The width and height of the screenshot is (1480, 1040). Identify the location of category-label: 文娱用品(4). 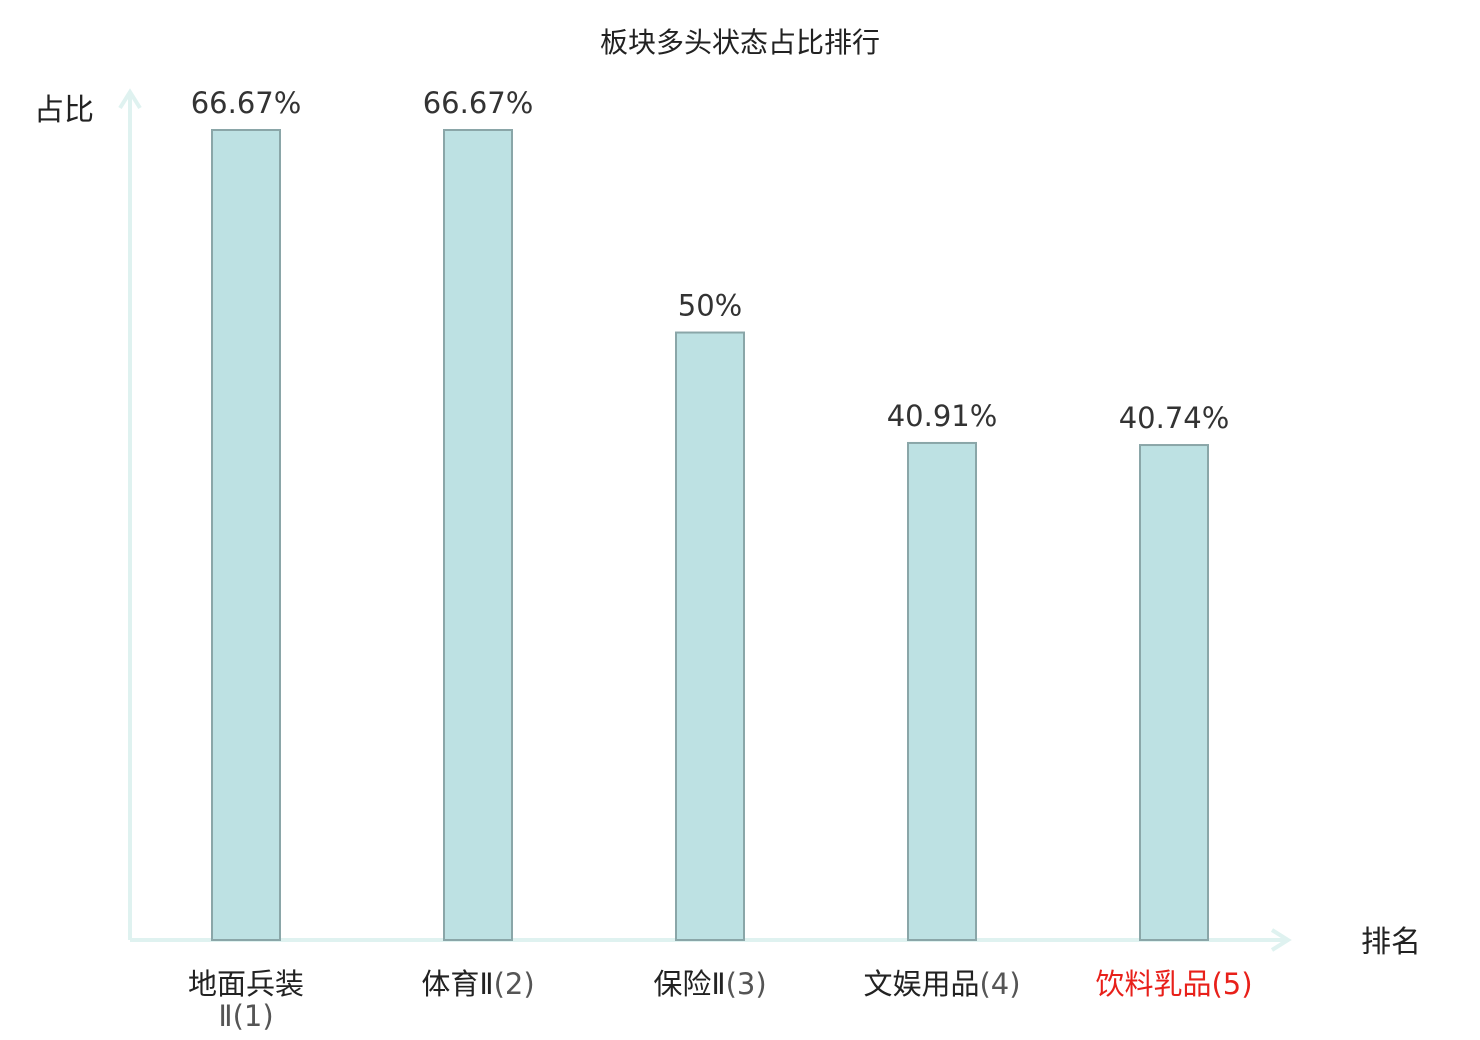
(941, 984).